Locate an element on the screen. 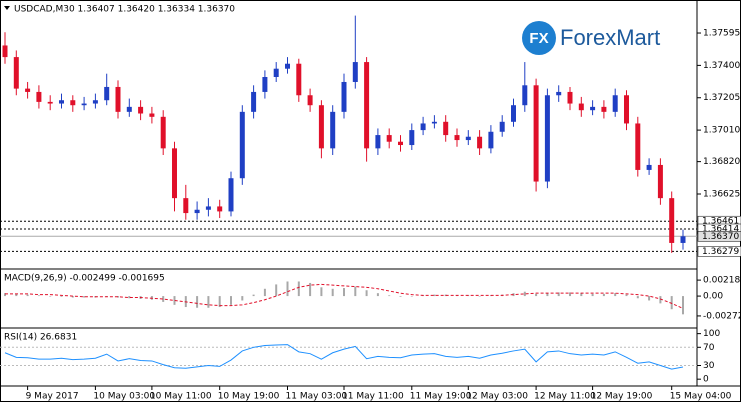 The width and height of the screenshot is (741, 402). logo-mark: FX is located at coordinates (538, 38).